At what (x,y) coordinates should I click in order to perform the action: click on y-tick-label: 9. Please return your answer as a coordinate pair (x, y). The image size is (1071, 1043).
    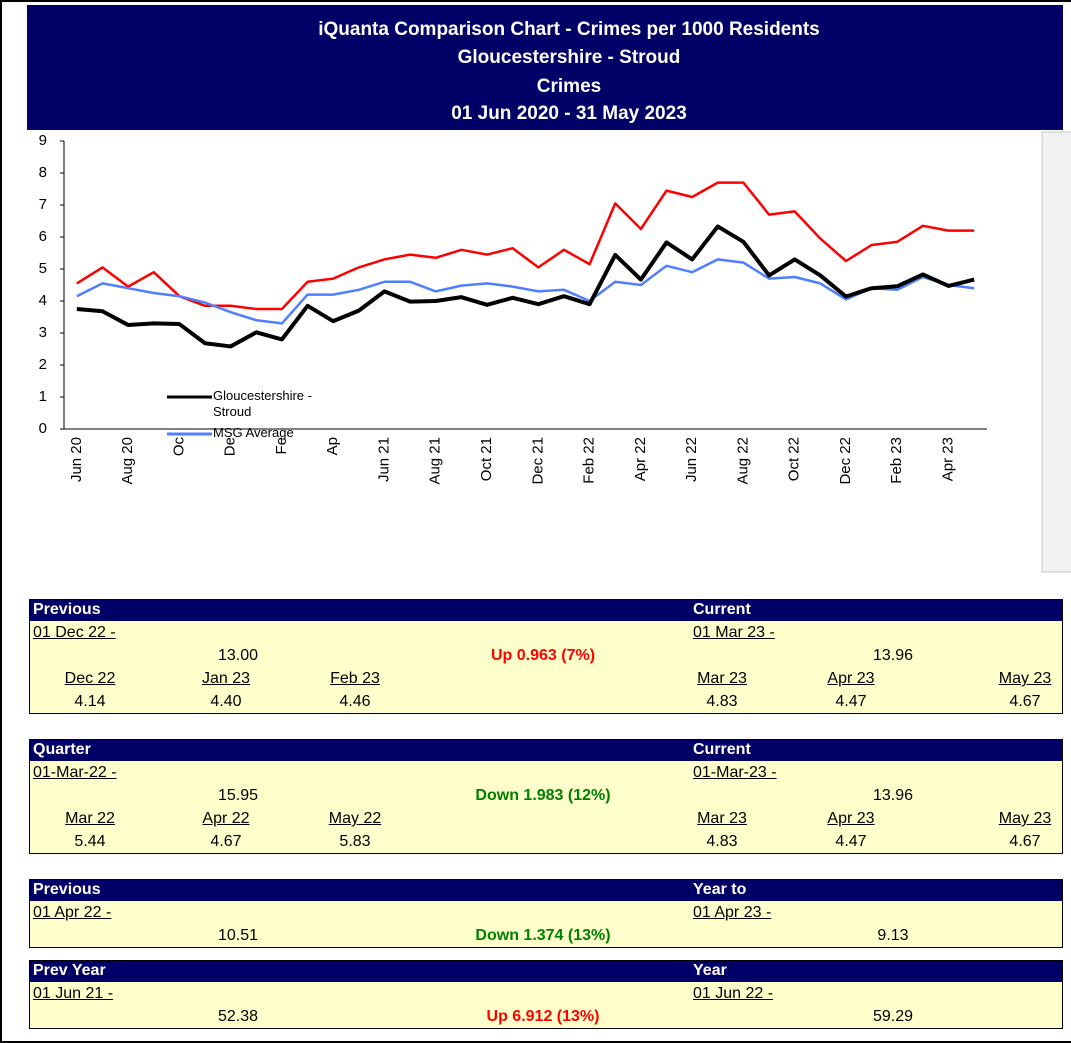
    Looking at the image, I should click on (43, 140).